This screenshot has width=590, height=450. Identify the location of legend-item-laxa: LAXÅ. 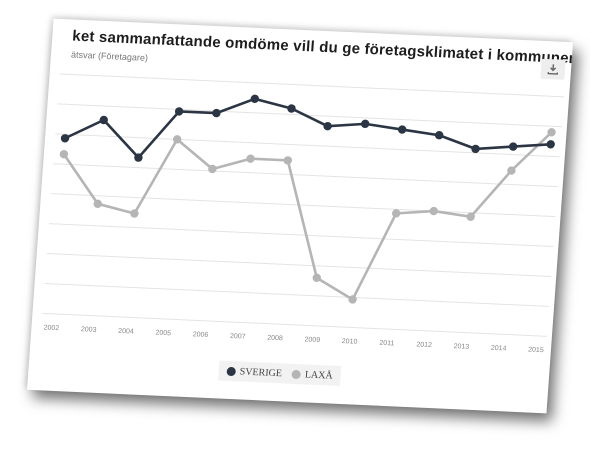
(312, 375).